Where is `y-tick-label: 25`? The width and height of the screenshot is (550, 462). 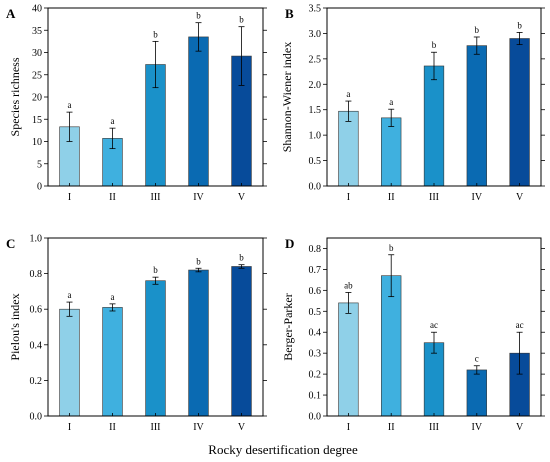
y-tick-label: 25 is located at coordinates (37, 75).